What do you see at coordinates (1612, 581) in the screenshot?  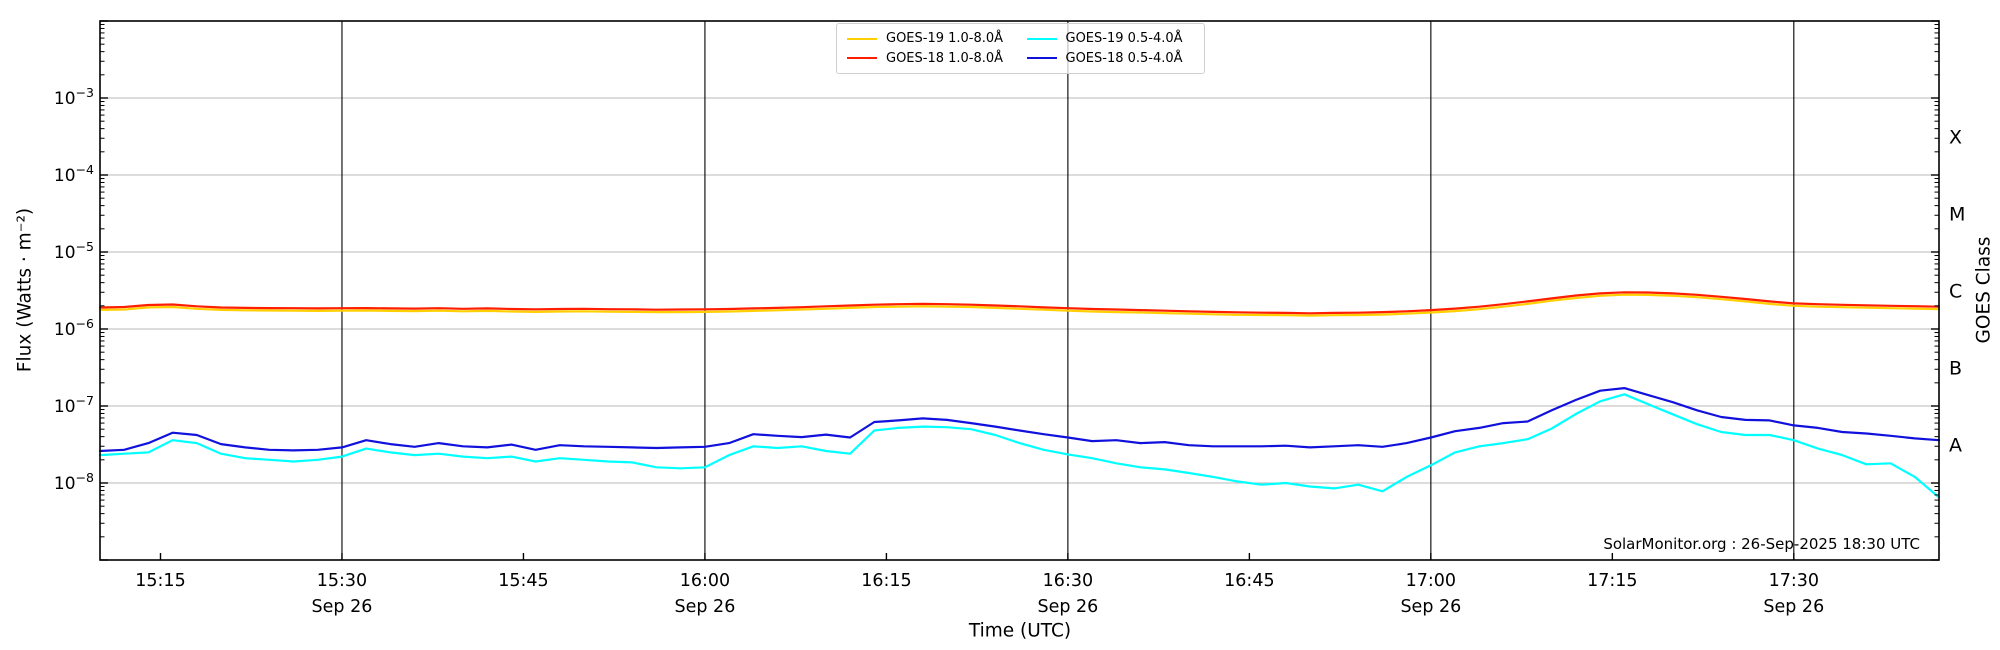 I see `x-tick-label: 17:15` at bounding box center [1612, 581].